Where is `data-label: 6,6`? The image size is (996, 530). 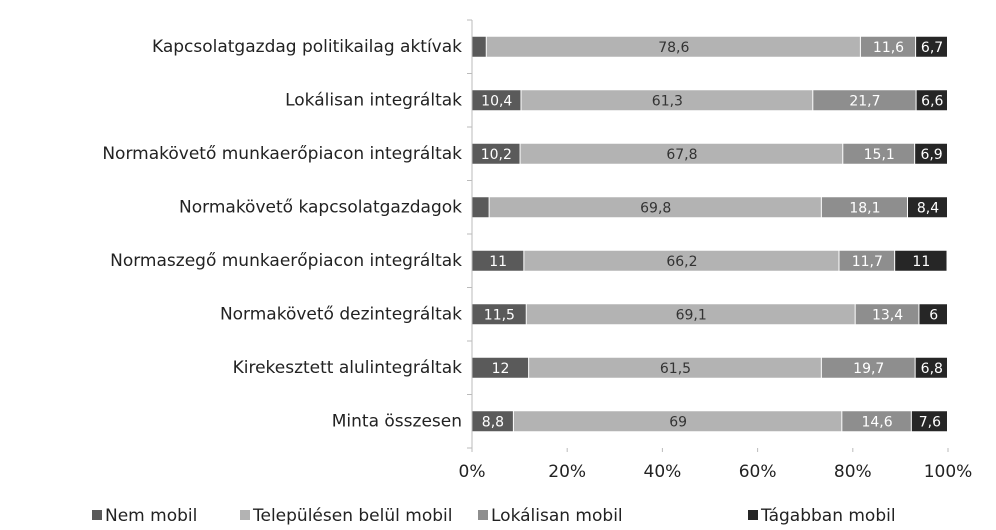 data-label: 6,6 is located at coordinates (932, 101).